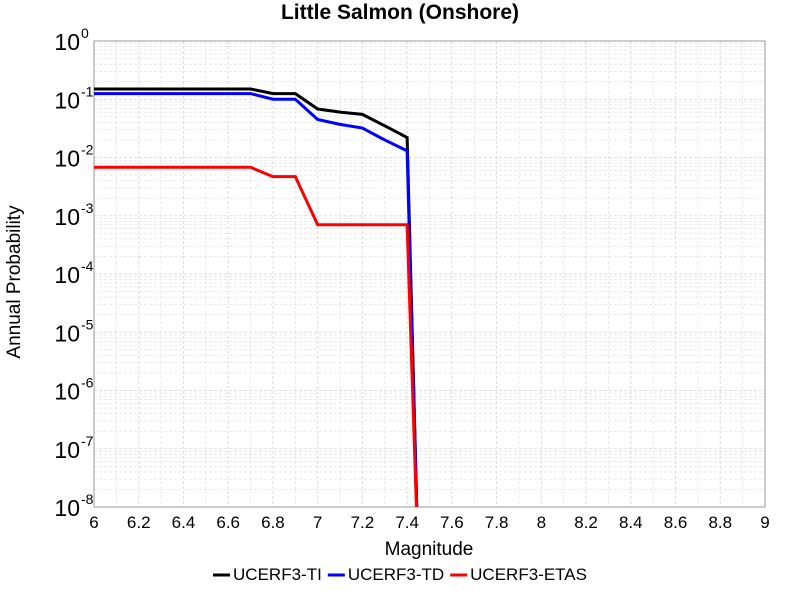 Image resolution: width=800 pixels, height=600 pixels. Describe the element at coordinates (228, 522) in the screenshot. I see `x-tick-label: 6.6` at that location.